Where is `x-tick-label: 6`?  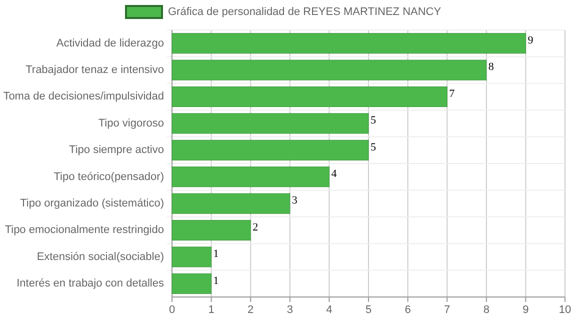
x-tick-label: 6 is located at coordinates (407, 310).